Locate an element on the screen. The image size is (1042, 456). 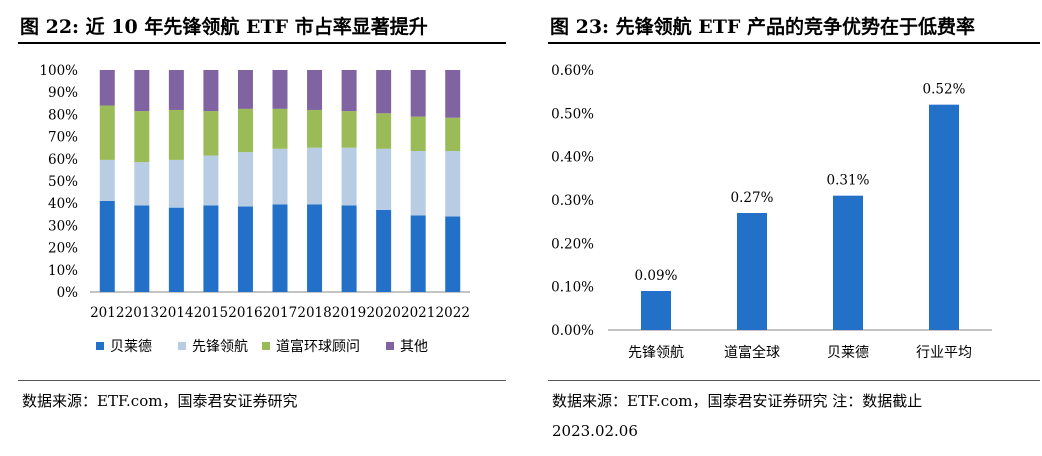
left-figure-title: 图 22: 近 10 年先锋领航 ETF 市占率显著提升 is located at coordinates (224, 27).